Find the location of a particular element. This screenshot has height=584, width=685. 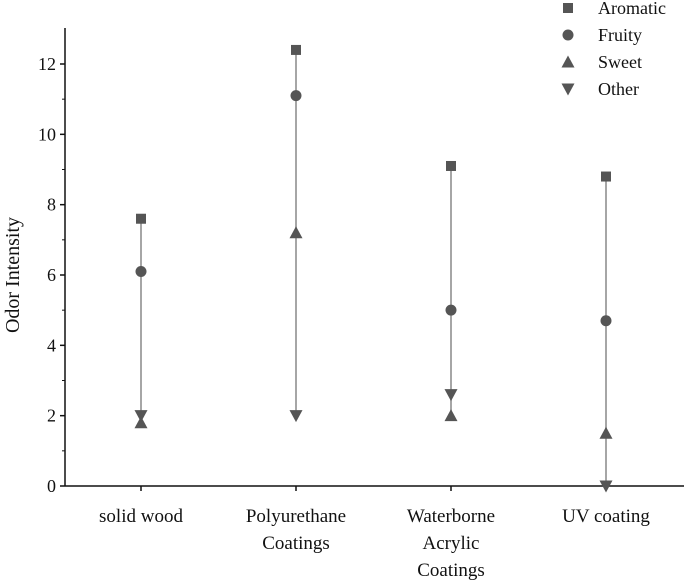

other-legend-marker is located at coordinates (568, 89).